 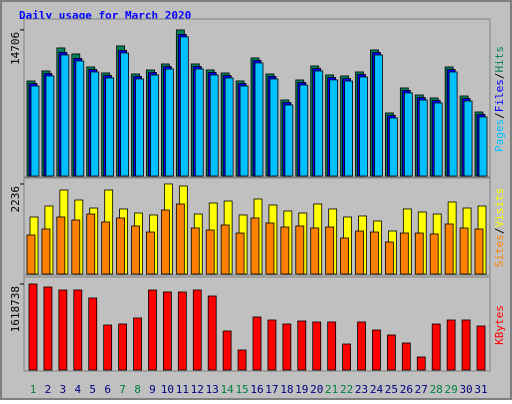 I want to click on y-tick-label: 2236, so click(x=15, y=199).